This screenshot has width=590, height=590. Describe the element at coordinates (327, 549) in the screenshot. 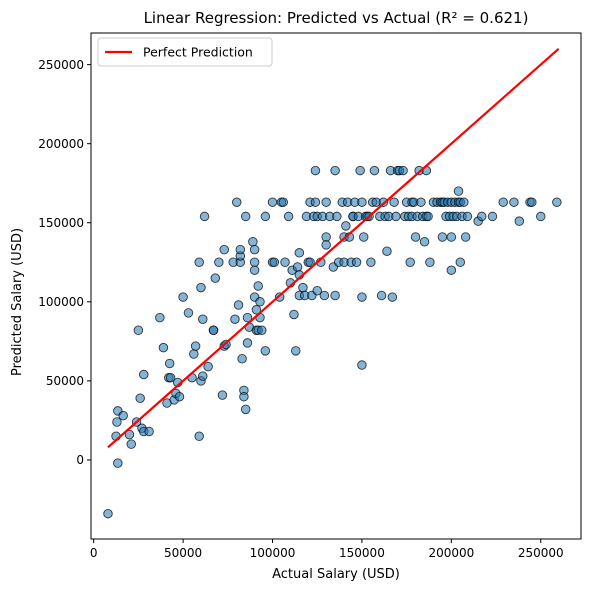

I see `x-axis-ticks: 0 50000 100000 150000 200000 250000` at that location.